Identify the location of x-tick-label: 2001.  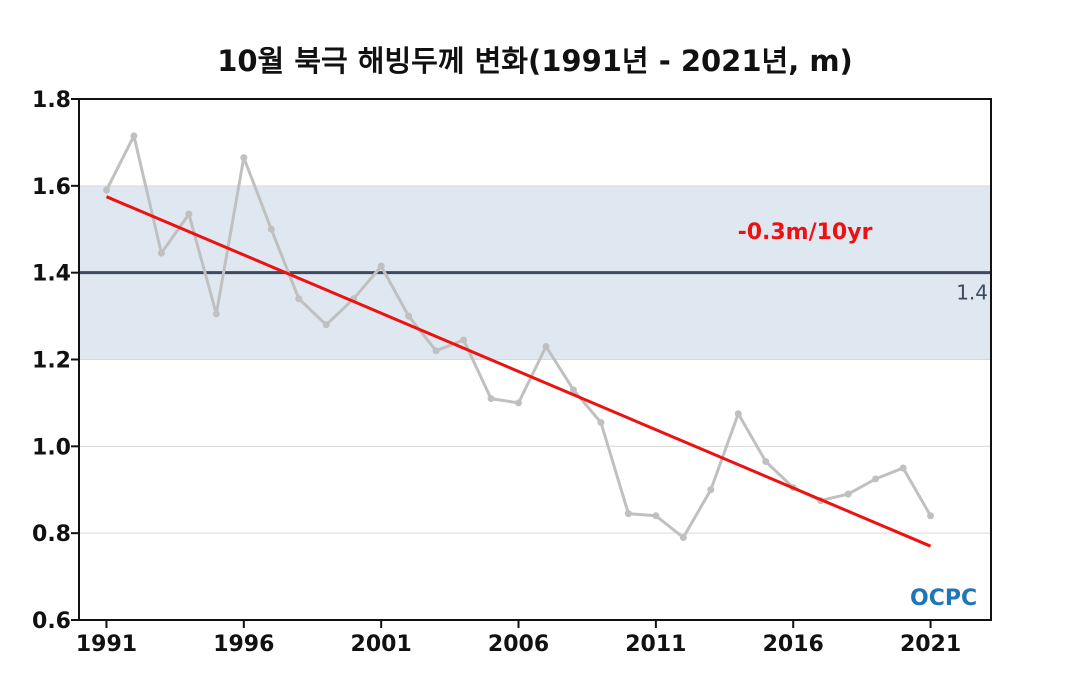
(381, 644).